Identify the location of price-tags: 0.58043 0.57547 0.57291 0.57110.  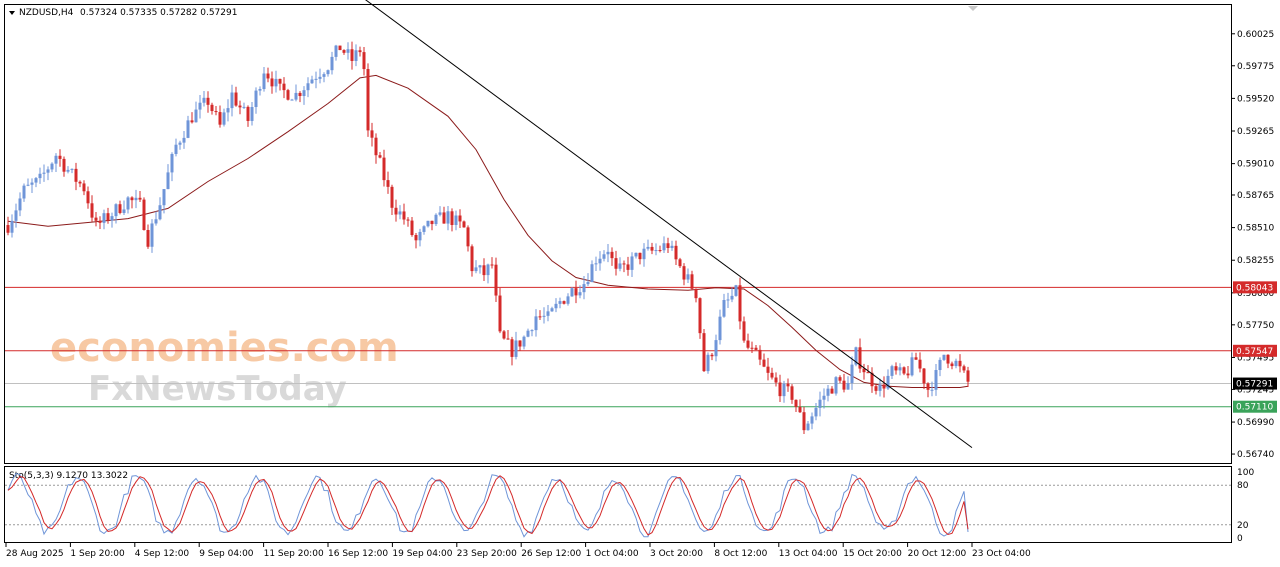
(1255, 347).